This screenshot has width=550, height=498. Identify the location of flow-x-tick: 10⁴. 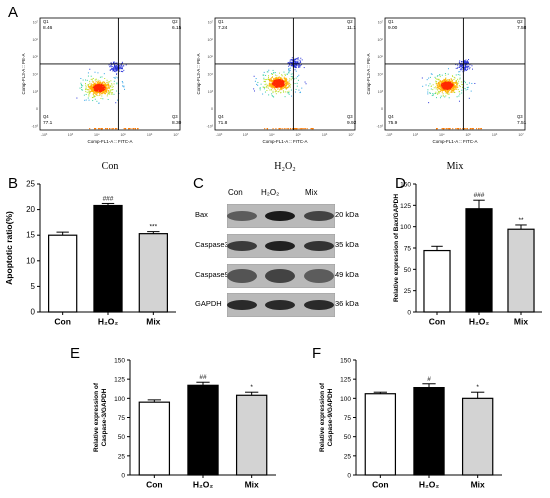
(442, 135).